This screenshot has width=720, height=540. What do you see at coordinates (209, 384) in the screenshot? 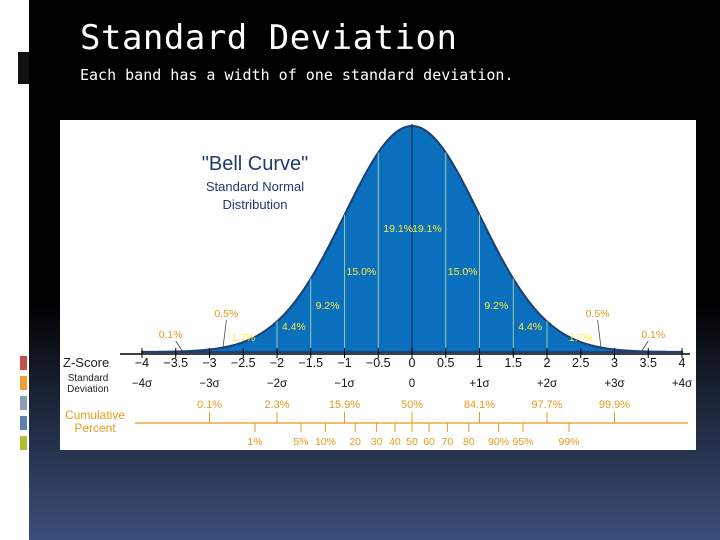
I see `std-dev-tick-label: −3σ` at bounding box center [209, 384].